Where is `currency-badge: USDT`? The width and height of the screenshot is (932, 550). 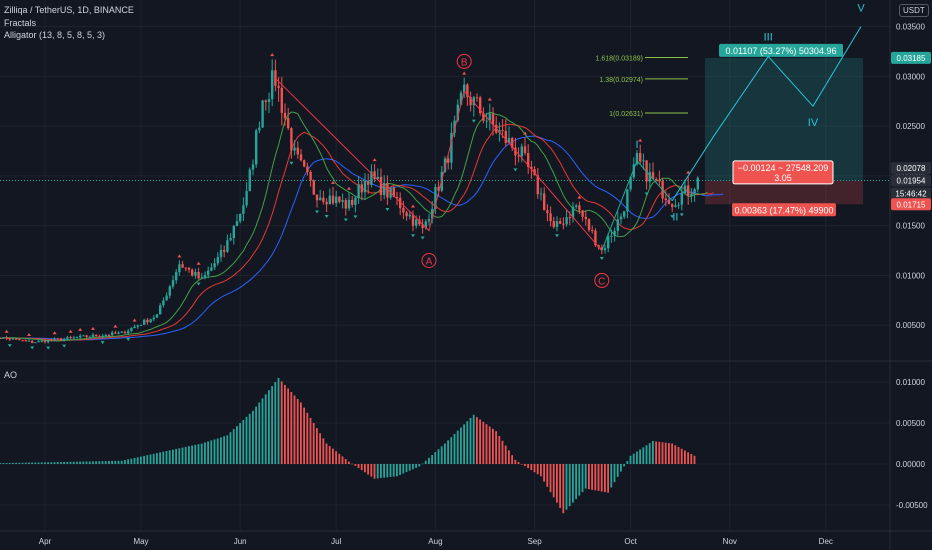 currency-badge: USDT is located at coordinates (914, 10).